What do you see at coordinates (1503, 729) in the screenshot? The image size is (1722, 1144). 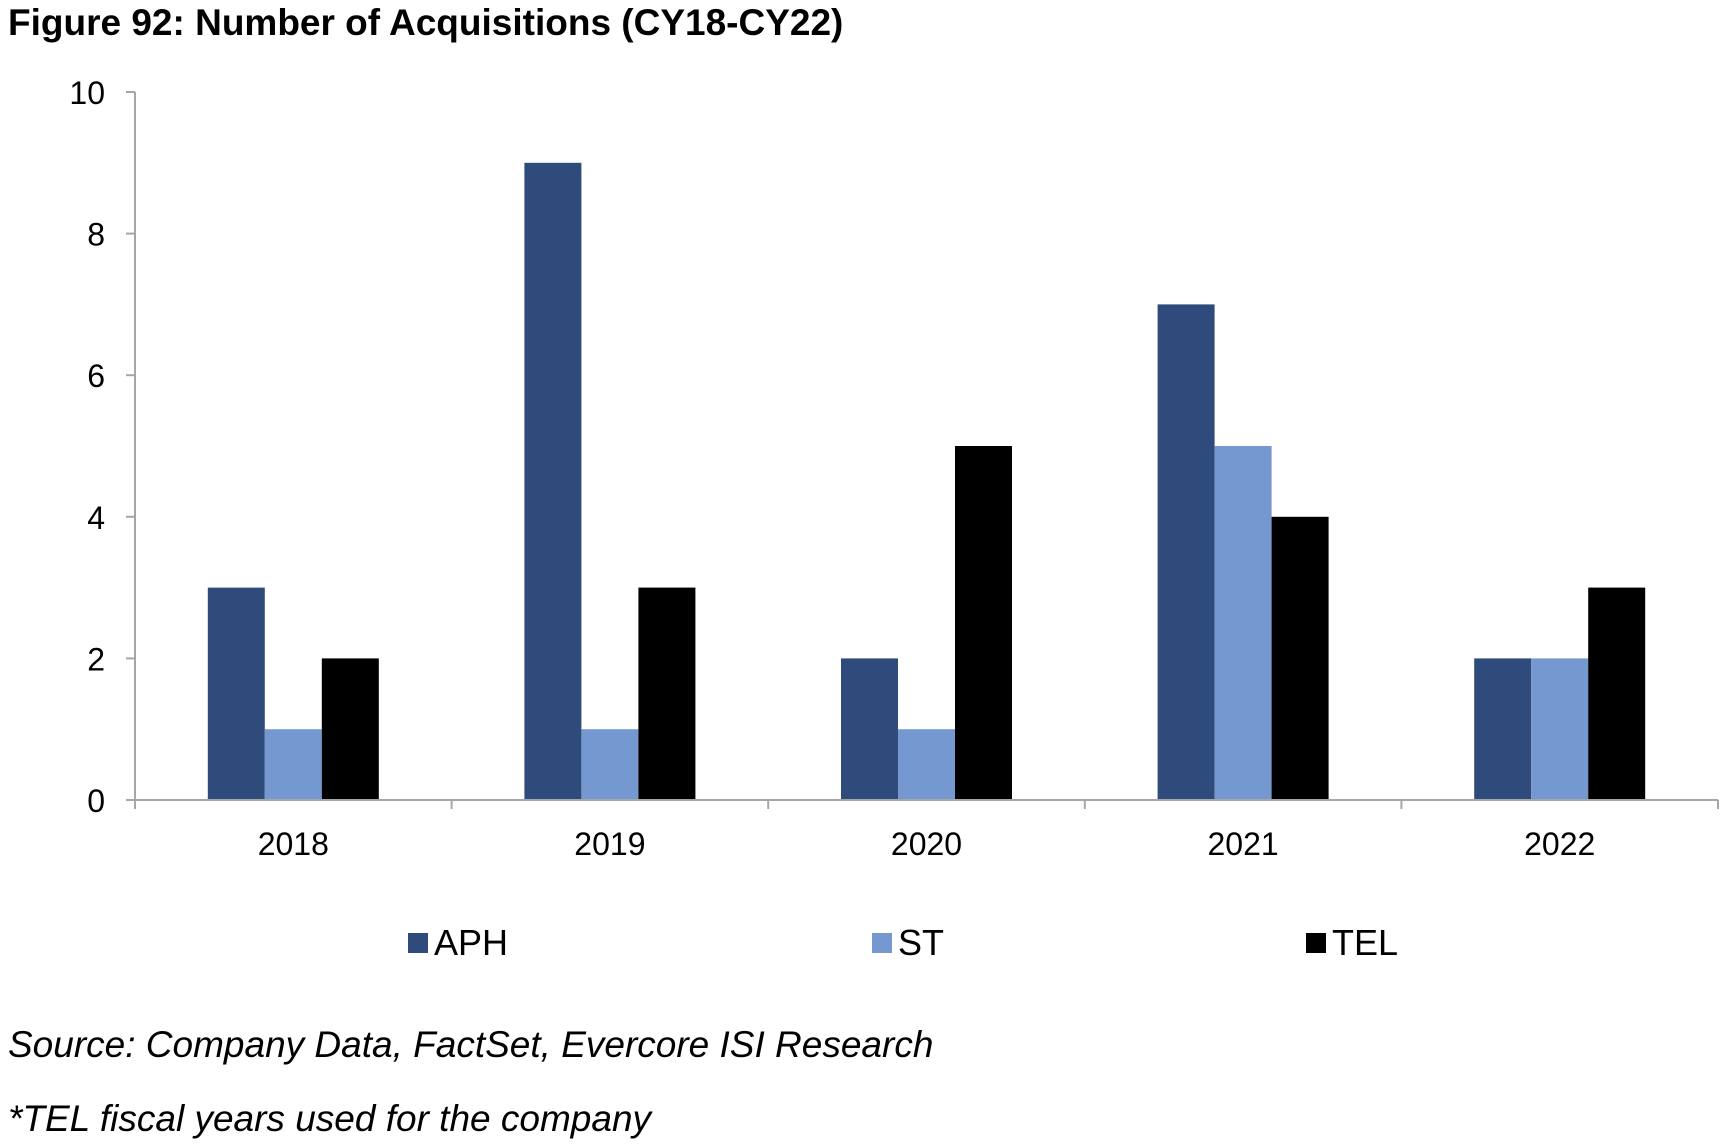 I see `bar-aph-2022` at bounding box center [1503, 729].